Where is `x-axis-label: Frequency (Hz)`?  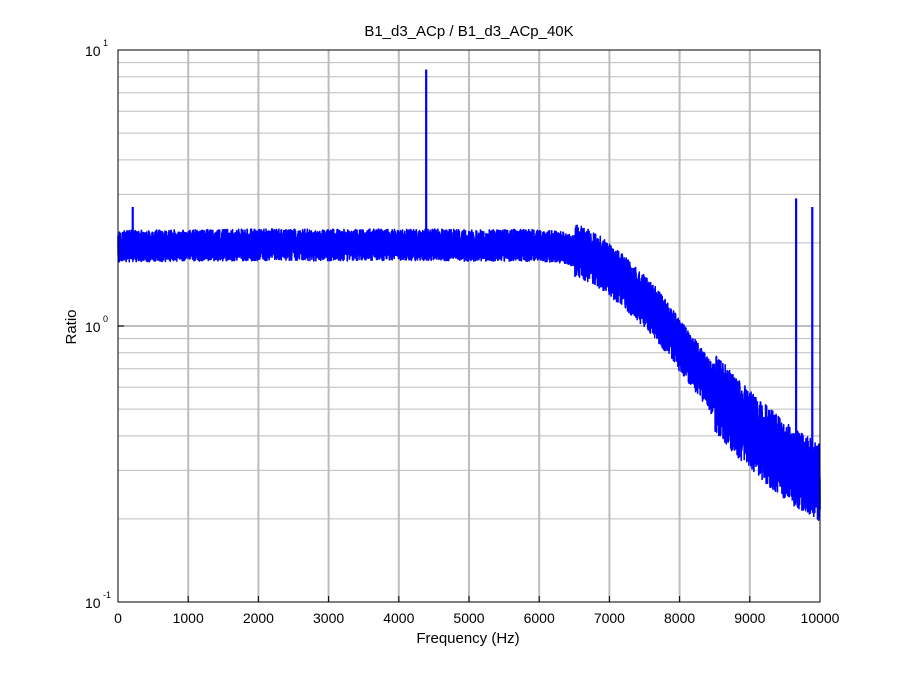
x-axis-label: Frequency (Hz) is located at coordinates (467, 638).